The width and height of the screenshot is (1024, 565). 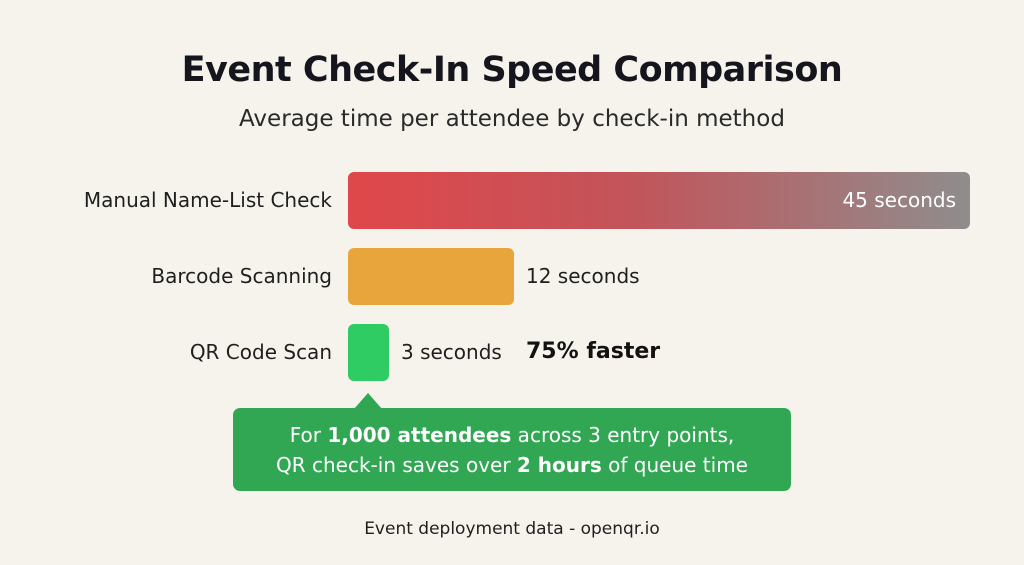 What do you see at coordinates (583, 276) in the screenshot?
I see `bar-value-barcode: 12 seconds` at bounding box center [583, 276].